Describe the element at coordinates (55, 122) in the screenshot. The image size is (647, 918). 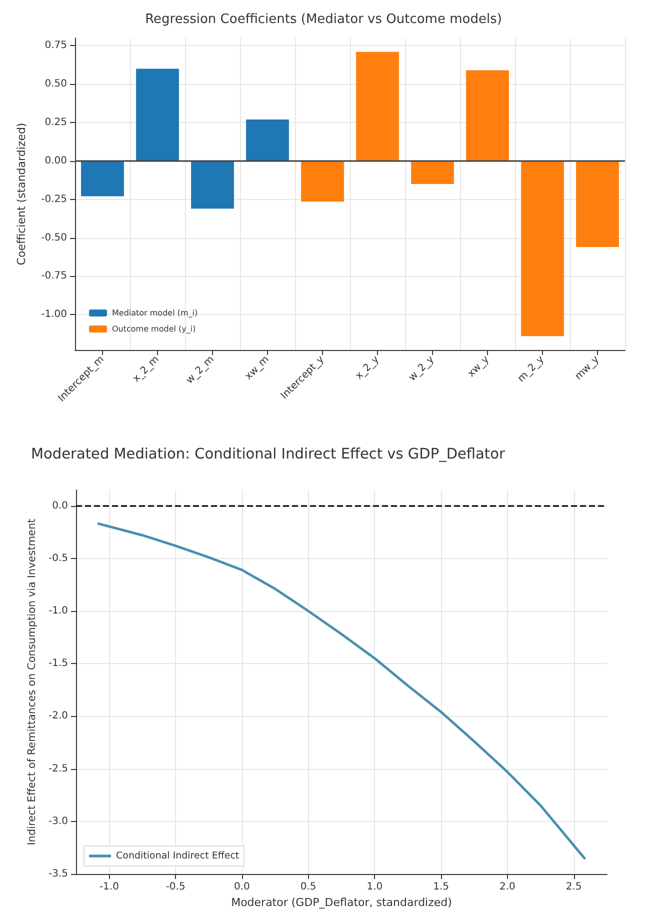
I see `y-tick-label: 0.25` at that location.